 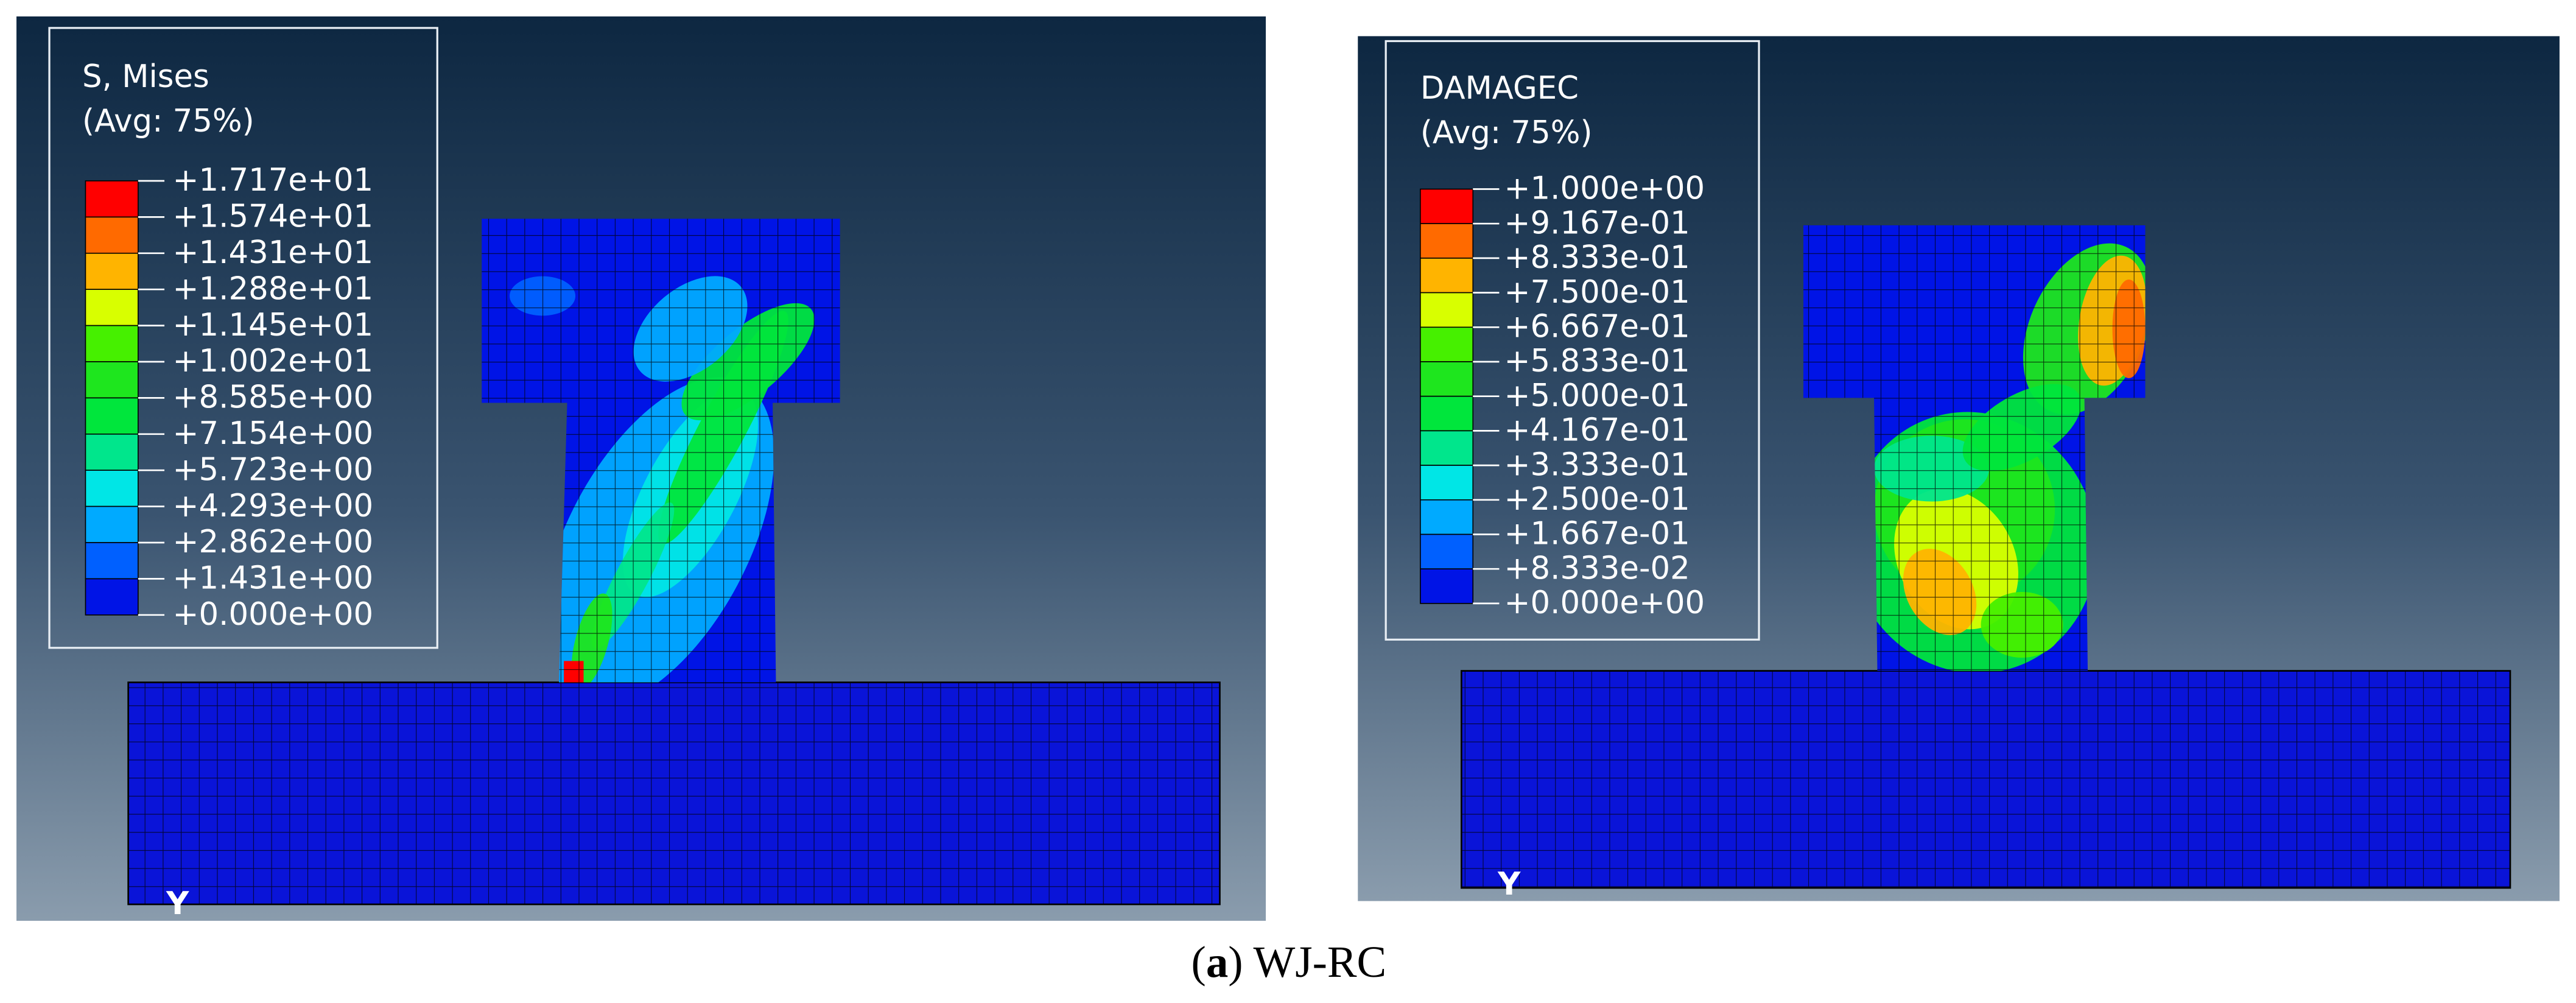 What do you see at coordinates (1307, 962) in the screenshot?
I see `caption-text: ) WJ-RC` at bounding box center [1307, 962].